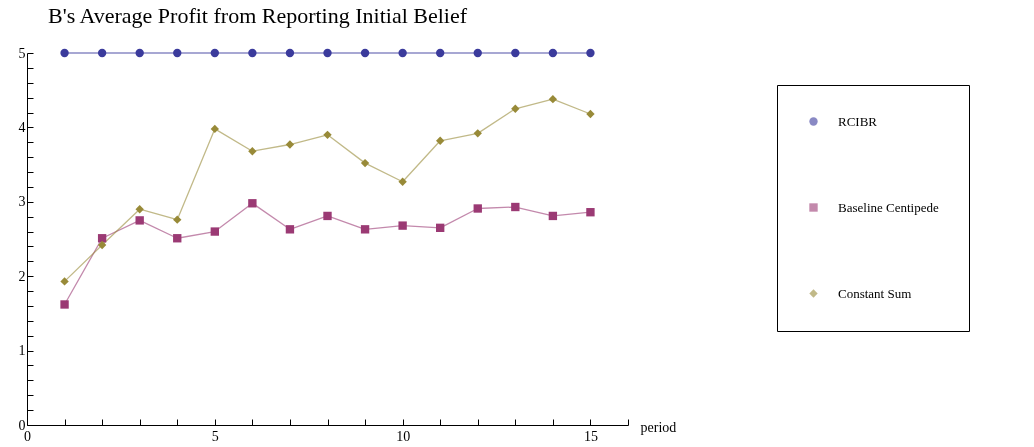  What do you see at coordinates (22, 127) in the screenshot?
I see `y-tick-label: 4` at bounding box center [22, 127].